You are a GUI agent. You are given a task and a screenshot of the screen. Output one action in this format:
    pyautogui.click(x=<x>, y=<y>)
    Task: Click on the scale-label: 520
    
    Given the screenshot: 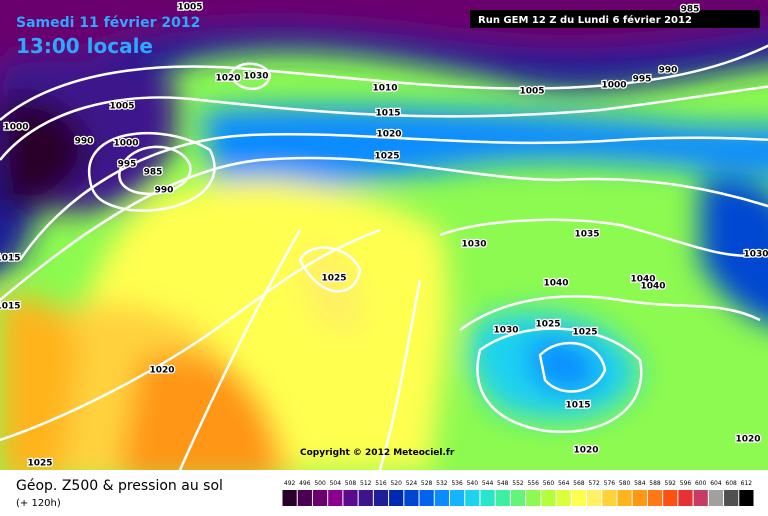 What is the action you would take?
    pyautogui.click(x=396, y=483)
    